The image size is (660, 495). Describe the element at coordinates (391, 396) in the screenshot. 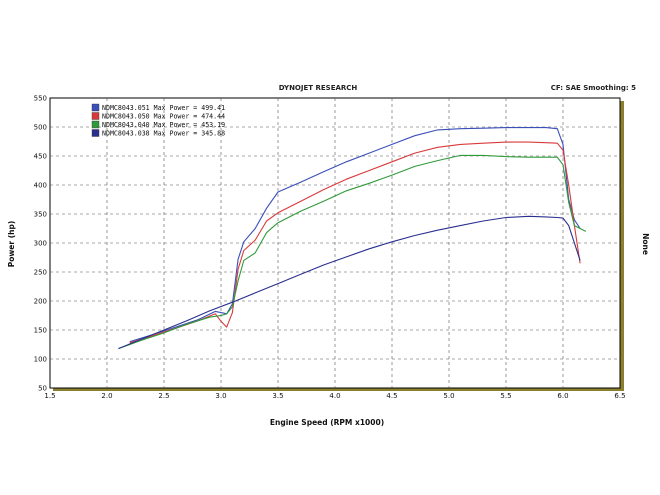

I see `x-tick-label: 4.5` at that location.